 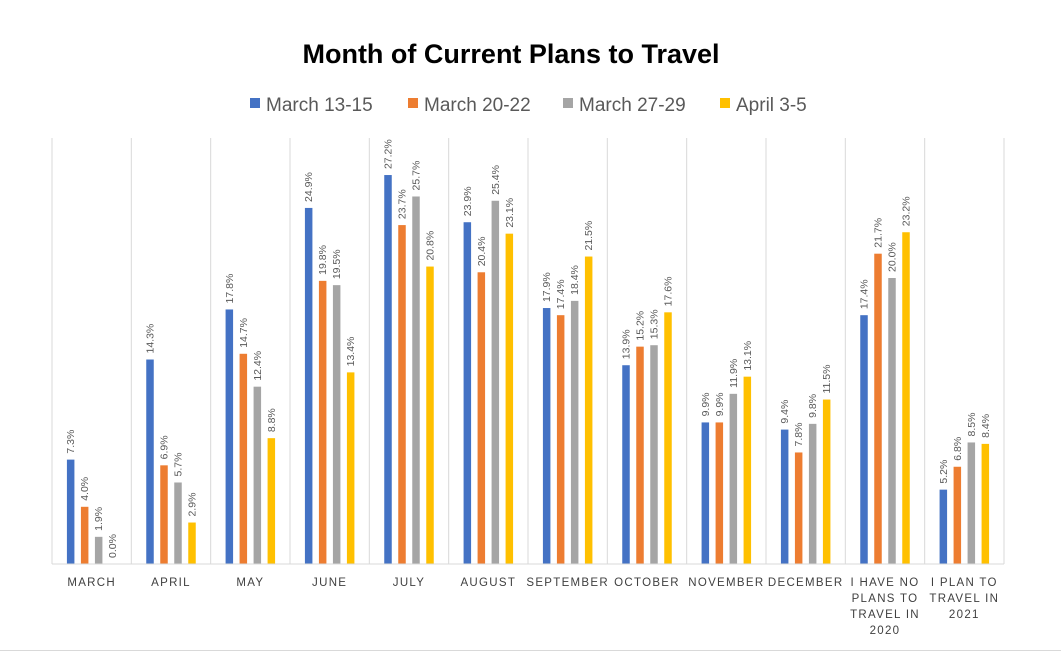 I want to click on category-label: DECEMBER, so click(x=806, y=583).